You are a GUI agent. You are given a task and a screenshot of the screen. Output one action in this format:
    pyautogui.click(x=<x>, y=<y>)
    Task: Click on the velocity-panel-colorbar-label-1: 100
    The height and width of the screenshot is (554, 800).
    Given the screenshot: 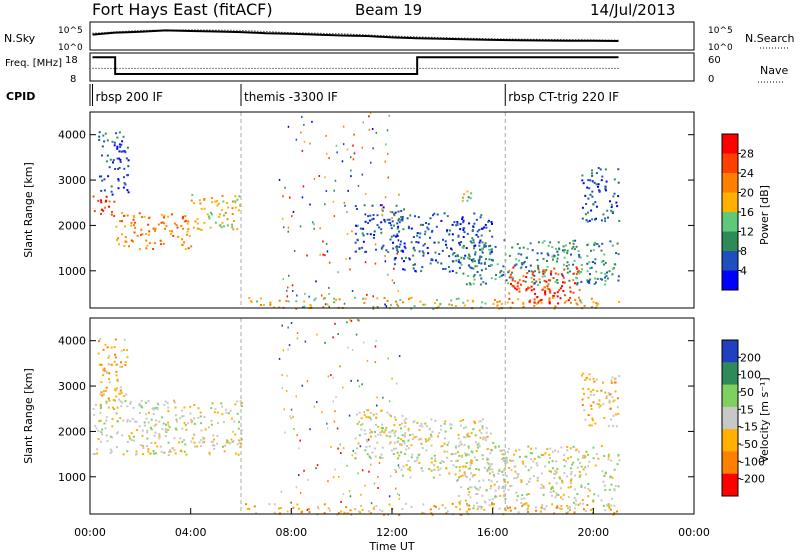 What is the action you would take?
    pyautogui.click(x=750, y=375)
    